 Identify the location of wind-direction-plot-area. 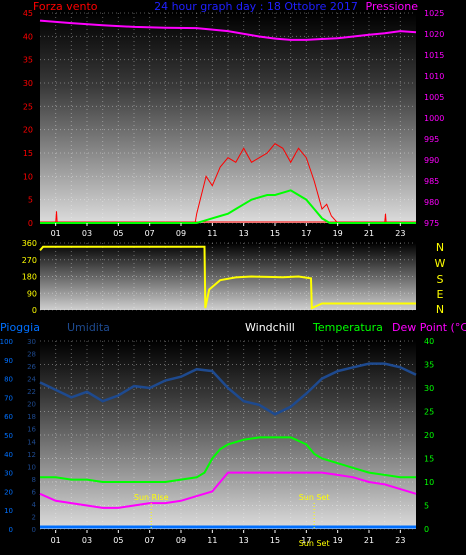
(228, 276).